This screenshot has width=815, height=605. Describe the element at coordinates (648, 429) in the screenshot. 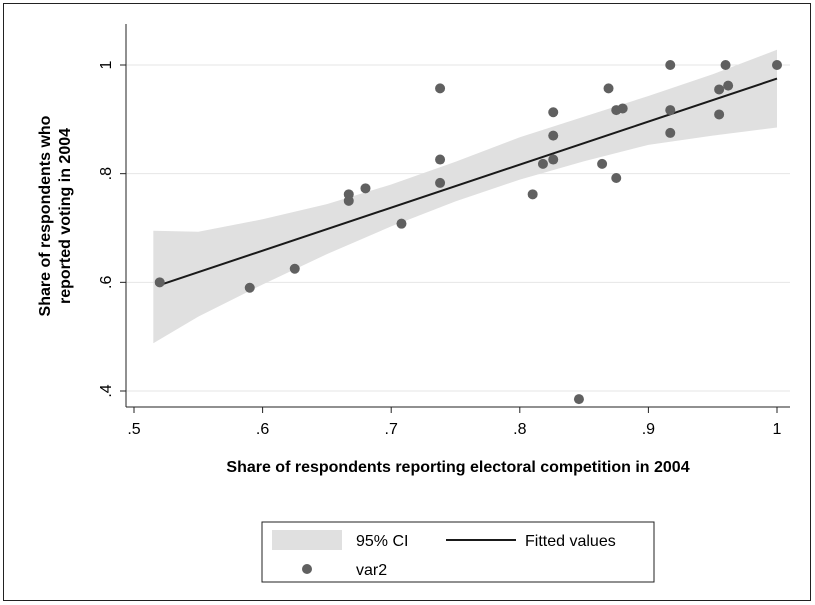

I see `x-tick-label-4: .9` at that location.